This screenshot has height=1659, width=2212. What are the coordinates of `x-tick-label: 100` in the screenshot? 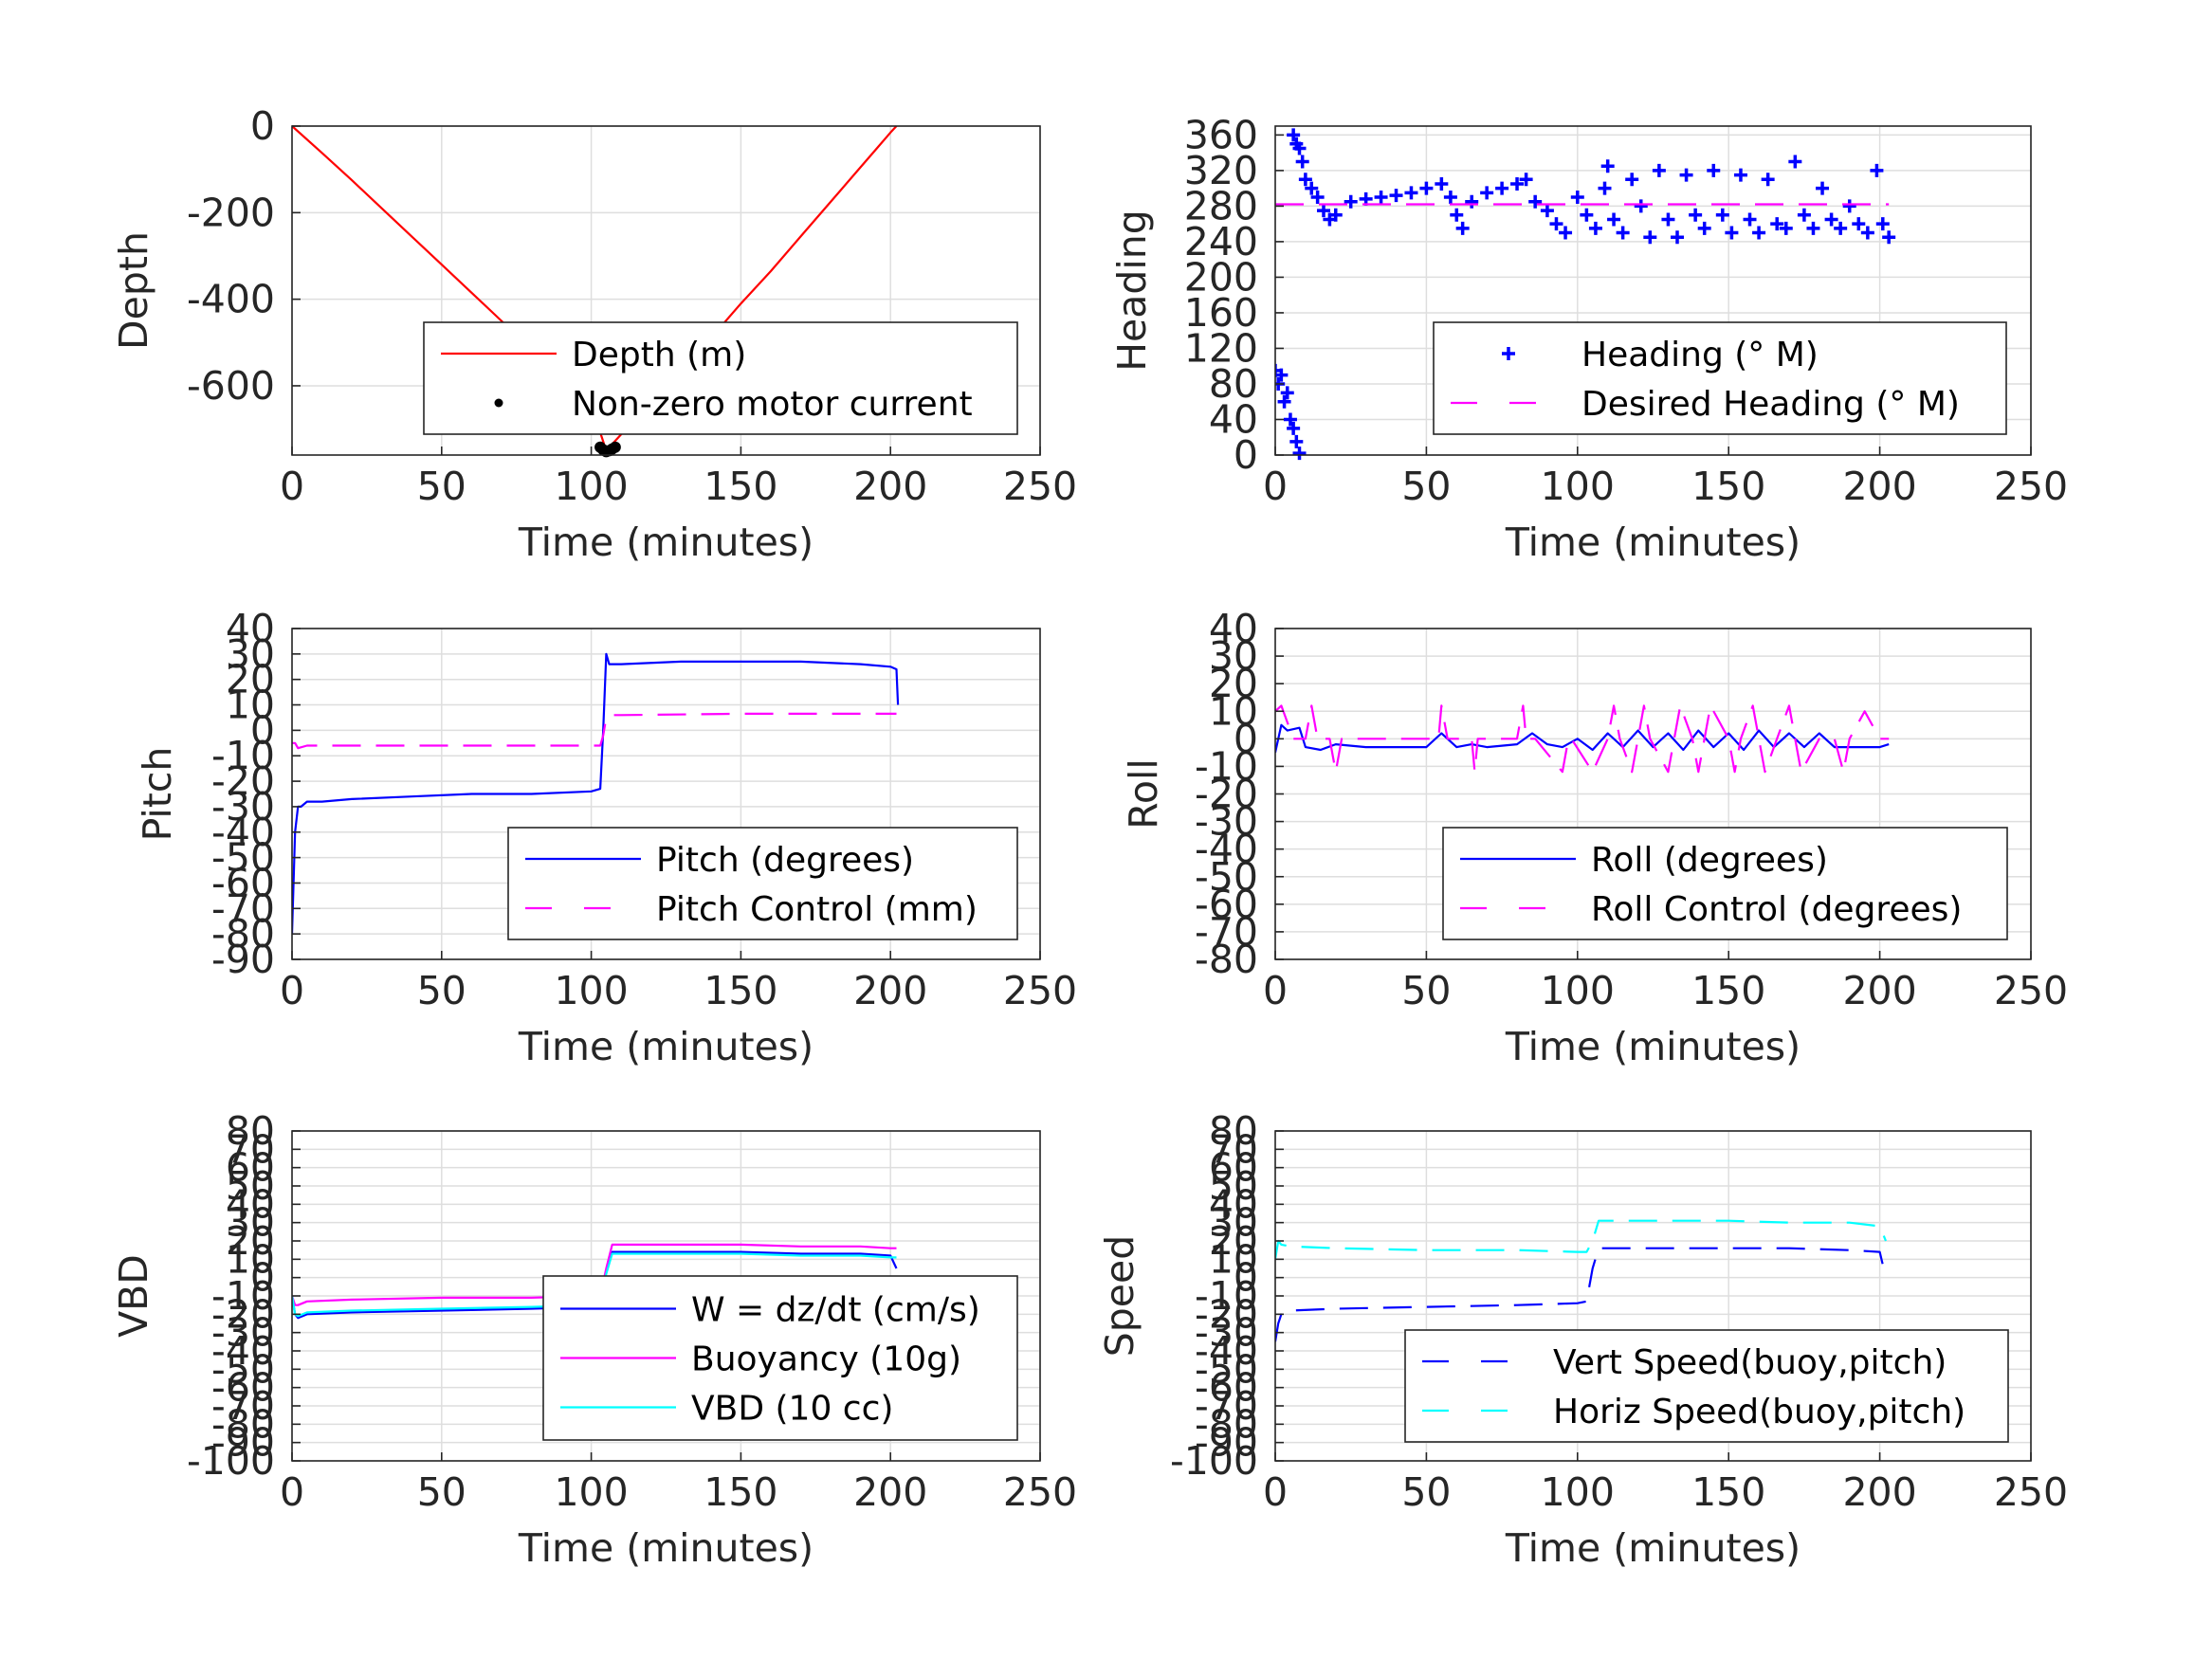 It's located at (1578, 1492).